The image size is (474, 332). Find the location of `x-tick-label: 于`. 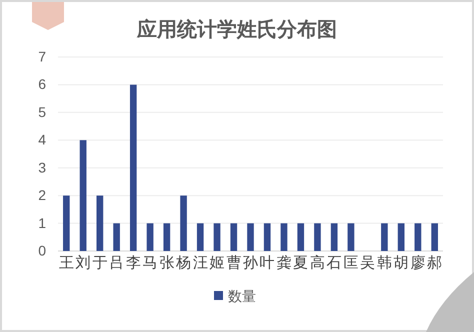

x-tick-label: 于 is located at coordinates (100, 263).